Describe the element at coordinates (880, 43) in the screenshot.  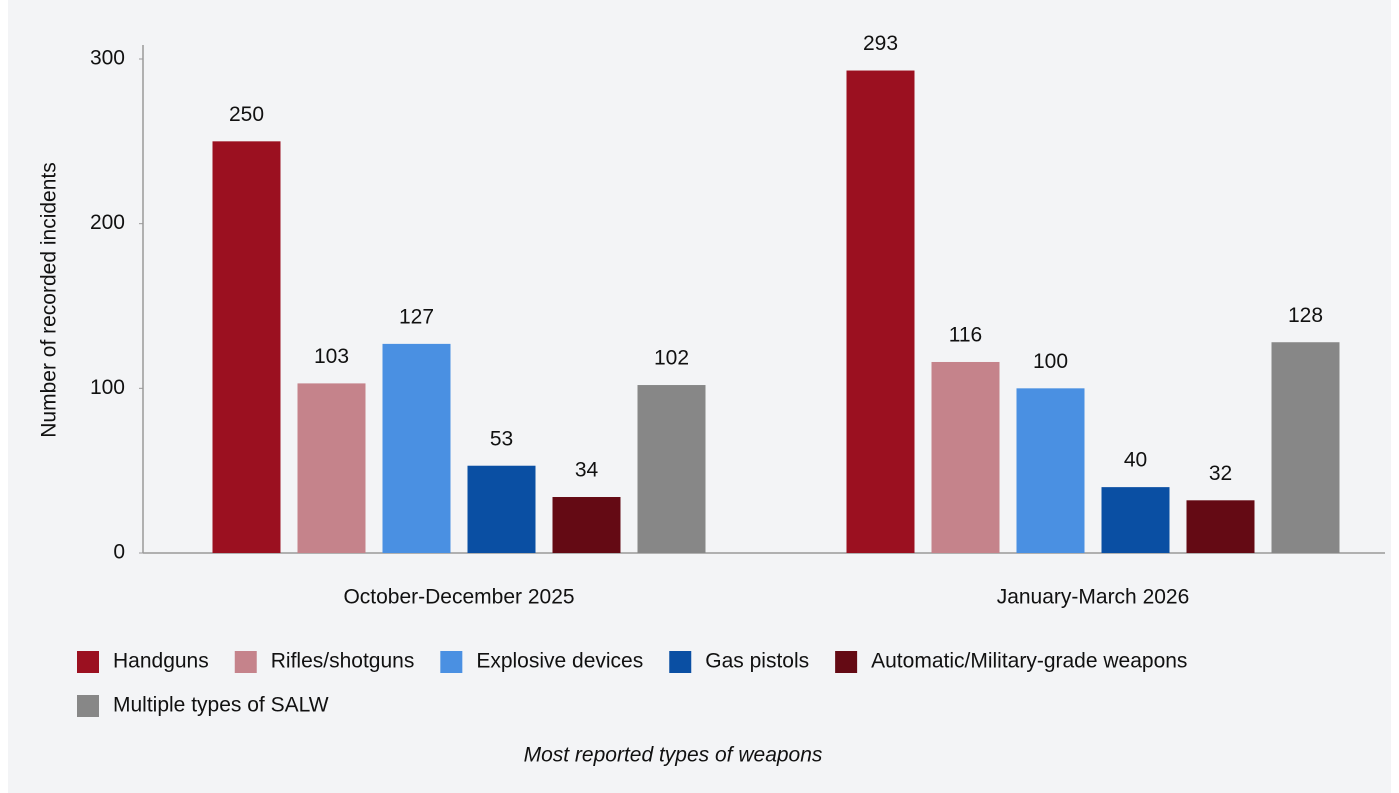
I see `data-label: 293` at that location.